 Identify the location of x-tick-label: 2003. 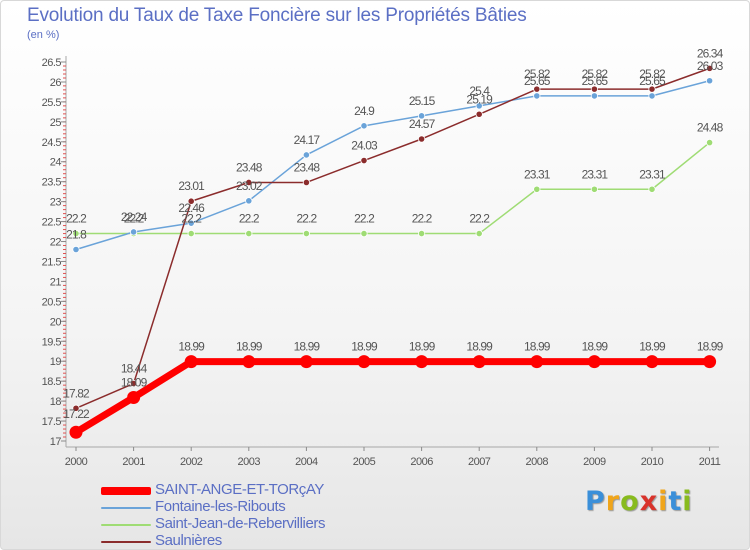
(249, 462).